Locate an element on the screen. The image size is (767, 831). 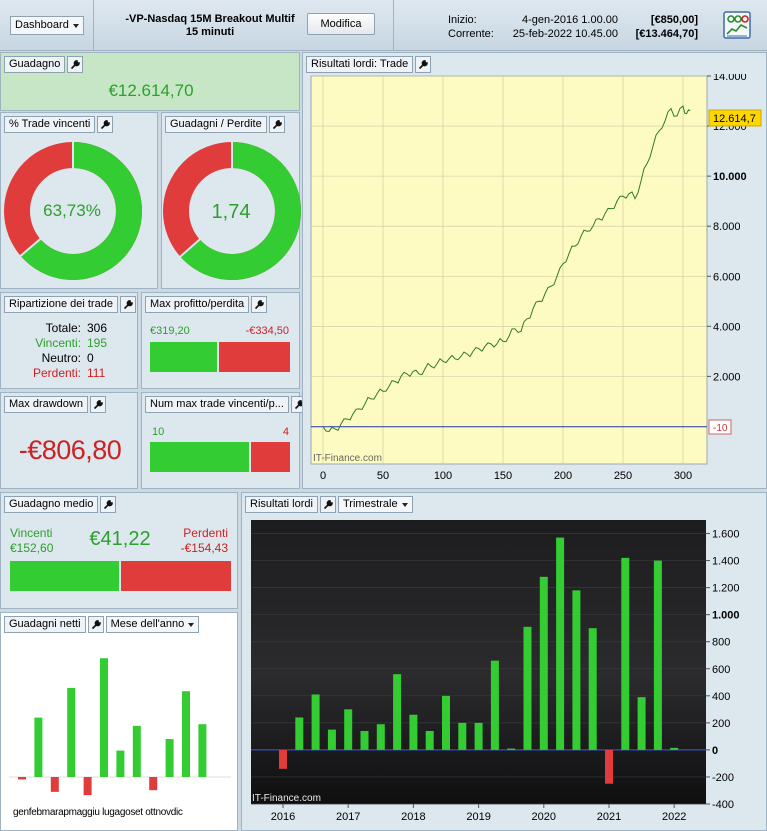
y-tick-label: 0 is located at coordinates (715, 751).